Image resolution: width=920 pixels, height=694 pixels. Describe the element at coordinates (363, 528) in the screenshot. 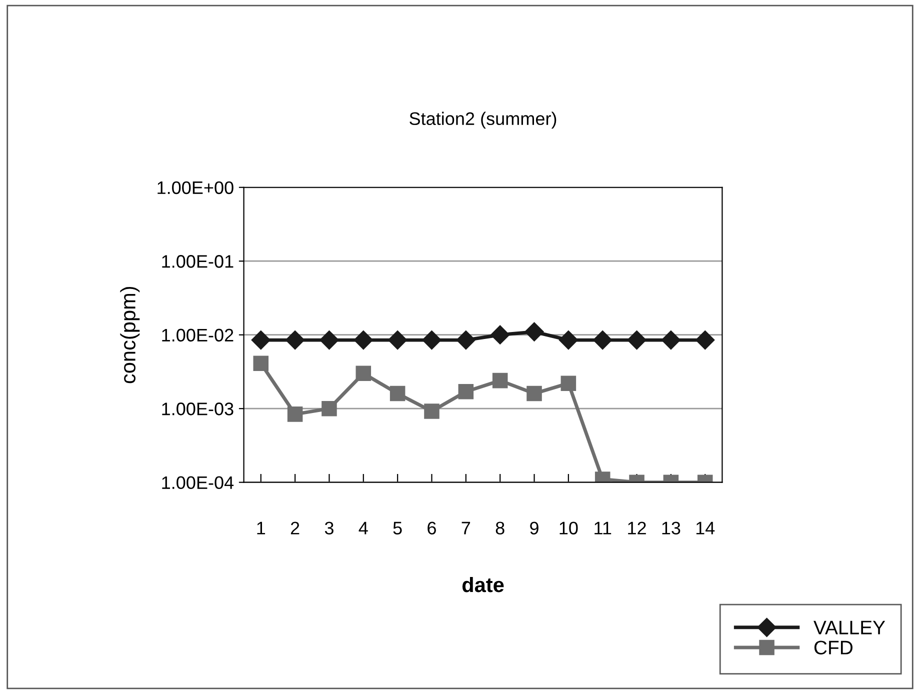

I see `x-tick-label: 4` at that location.